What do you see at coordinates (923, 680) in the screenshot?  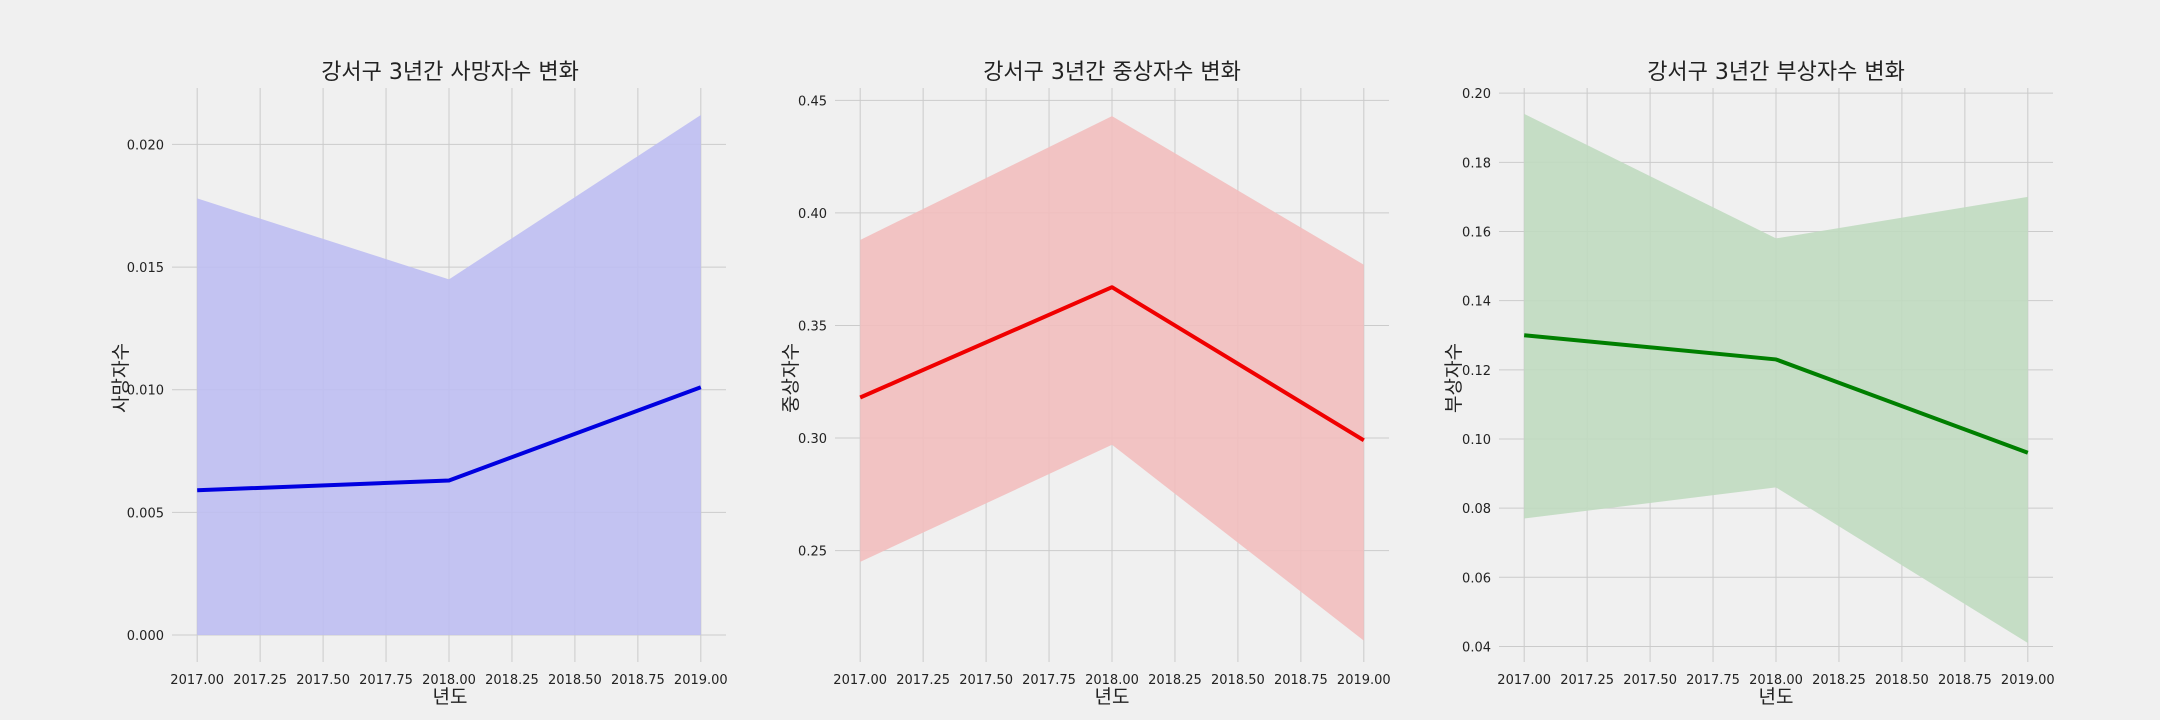 I see `x-tick-label-2-1: 2017.25` at bounding box center [923, 680].